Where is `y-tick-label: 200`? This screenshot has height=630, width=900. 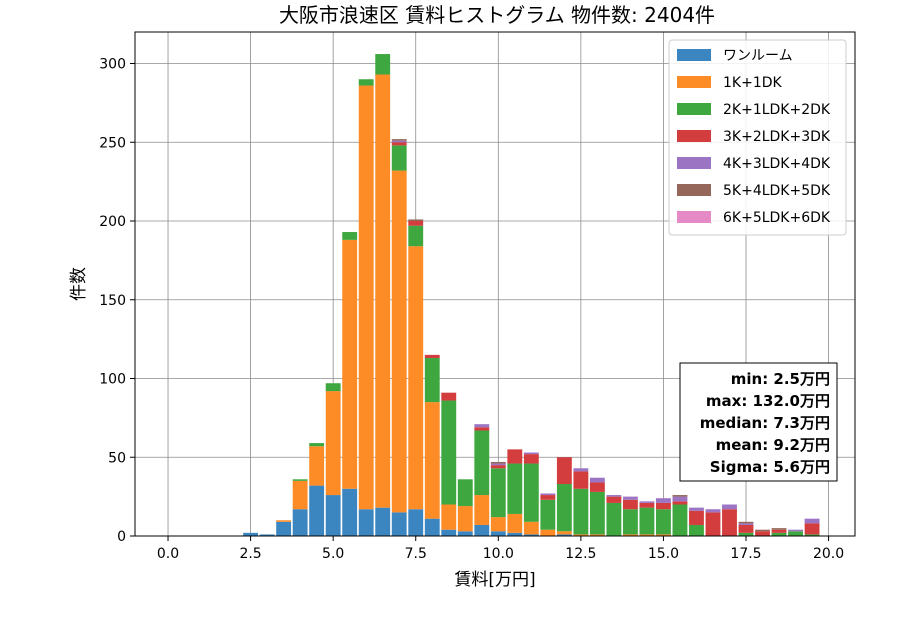 y-tick-label: 200 is located at coordinates (112, 222).